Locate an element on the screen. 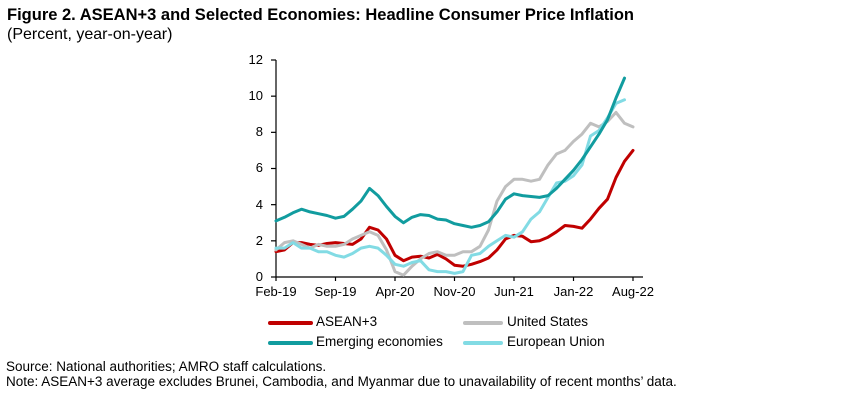 The height and width of the screenshot is (400, 861). y-axis-tick-label: 10 is located at coordinates (255, 95).